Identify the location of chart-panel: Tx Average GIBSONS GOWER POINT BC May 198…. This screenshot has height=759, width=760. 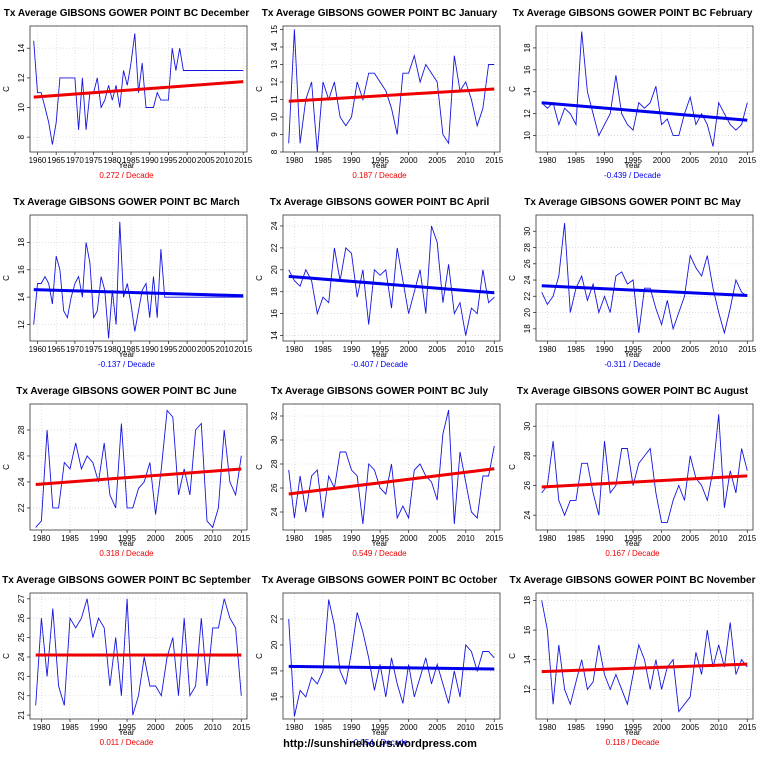
(632, 283).